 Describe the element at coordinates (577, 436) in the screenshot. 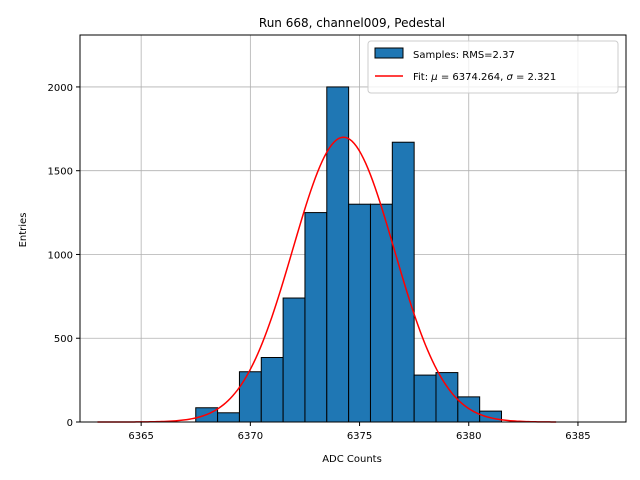

I see `x-tick-label: 6385` at that location.